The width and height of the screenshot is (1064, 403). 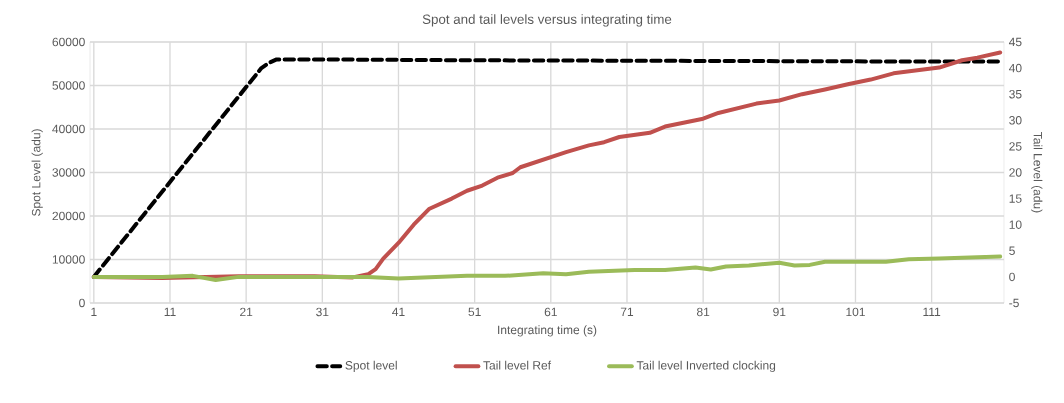 I want to click on y2-tick-label: 45, so click(x=1015, y=42).